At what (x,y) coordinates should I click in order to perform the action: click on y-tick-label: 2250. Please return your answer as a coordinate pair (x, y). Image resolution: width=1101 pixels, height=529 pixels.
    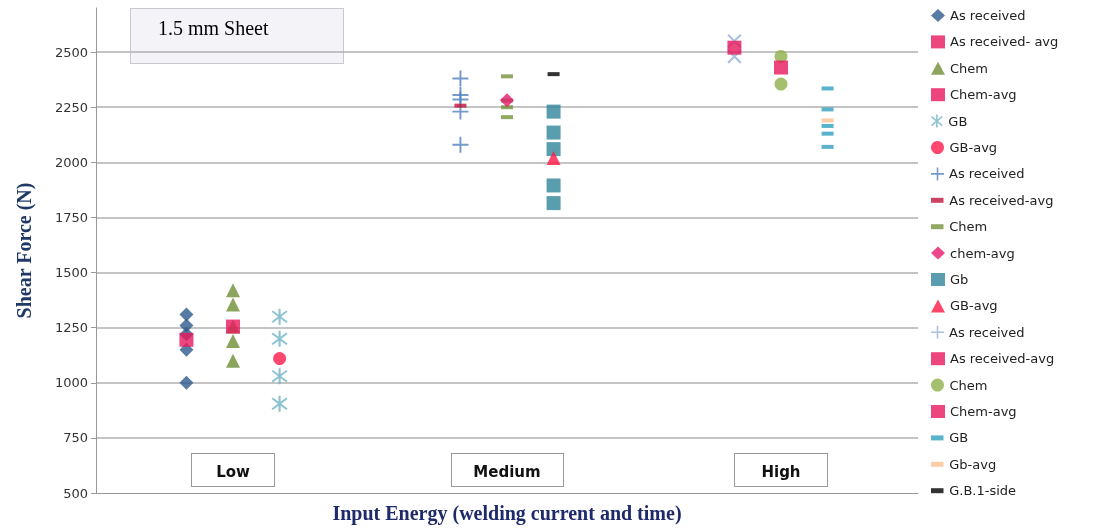
    Looking at the image, I should click on (71, 107).